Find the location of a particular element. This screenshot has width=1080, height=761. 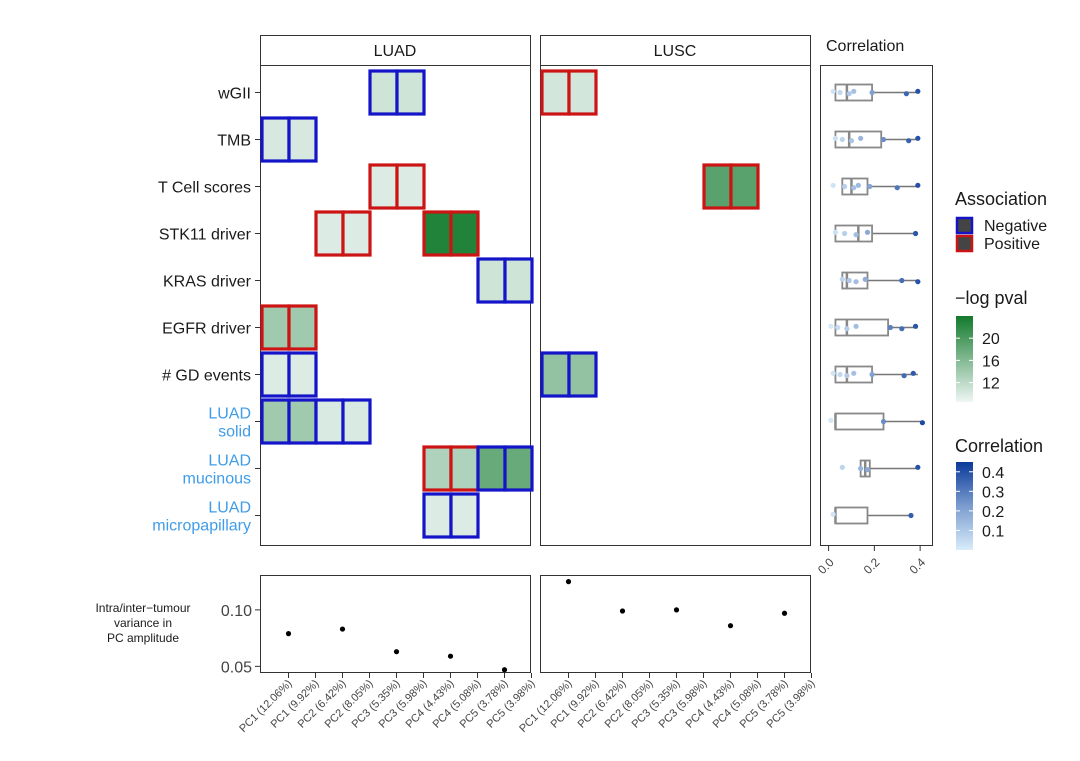

row-label: EGFR driver is located at coordinates (207, 329).